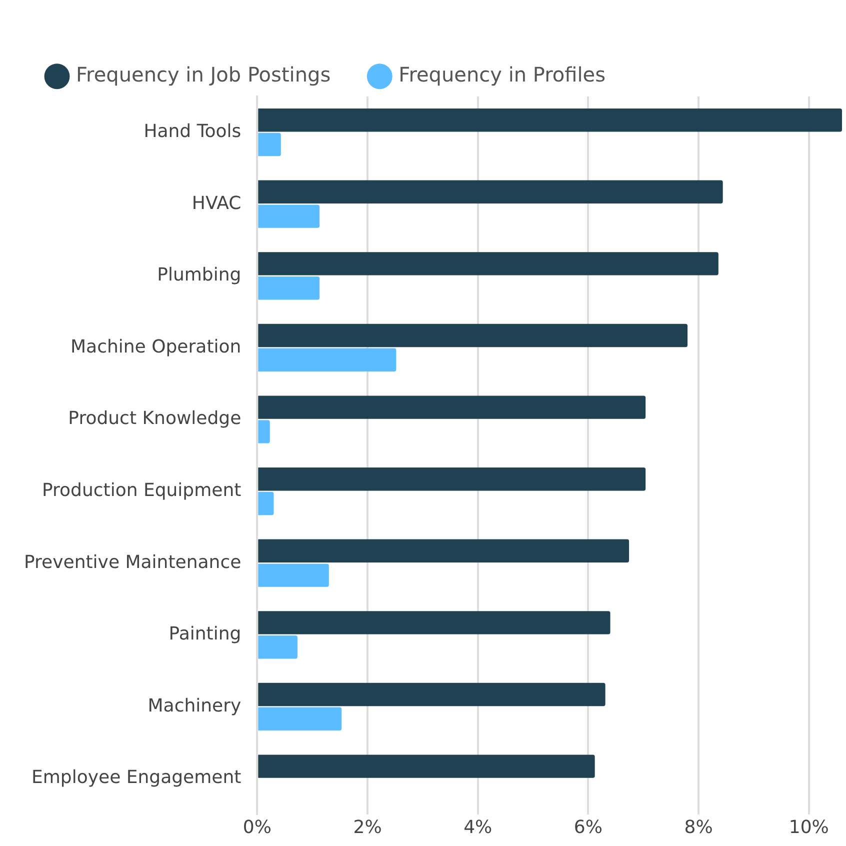  Describe the element at coordinates (808, 827) in the screenshot. I see `x-tick-label: 10%` at that location.